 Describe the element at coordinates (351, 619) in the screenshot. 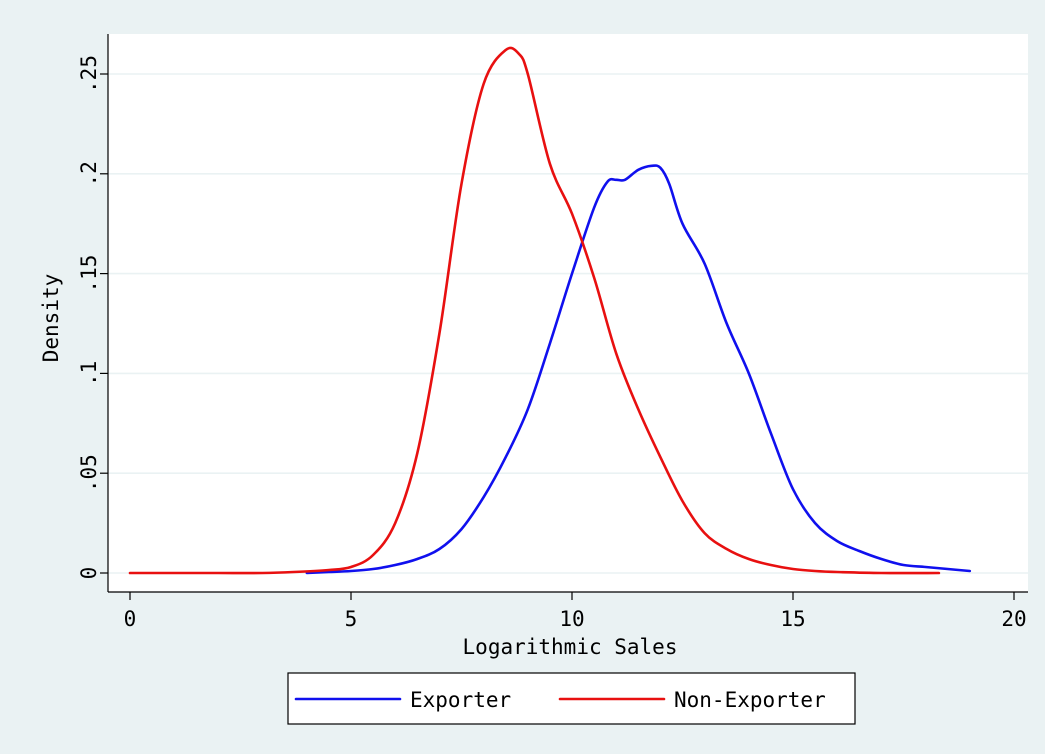

I see `x-tick-label-1: 5` at that location.